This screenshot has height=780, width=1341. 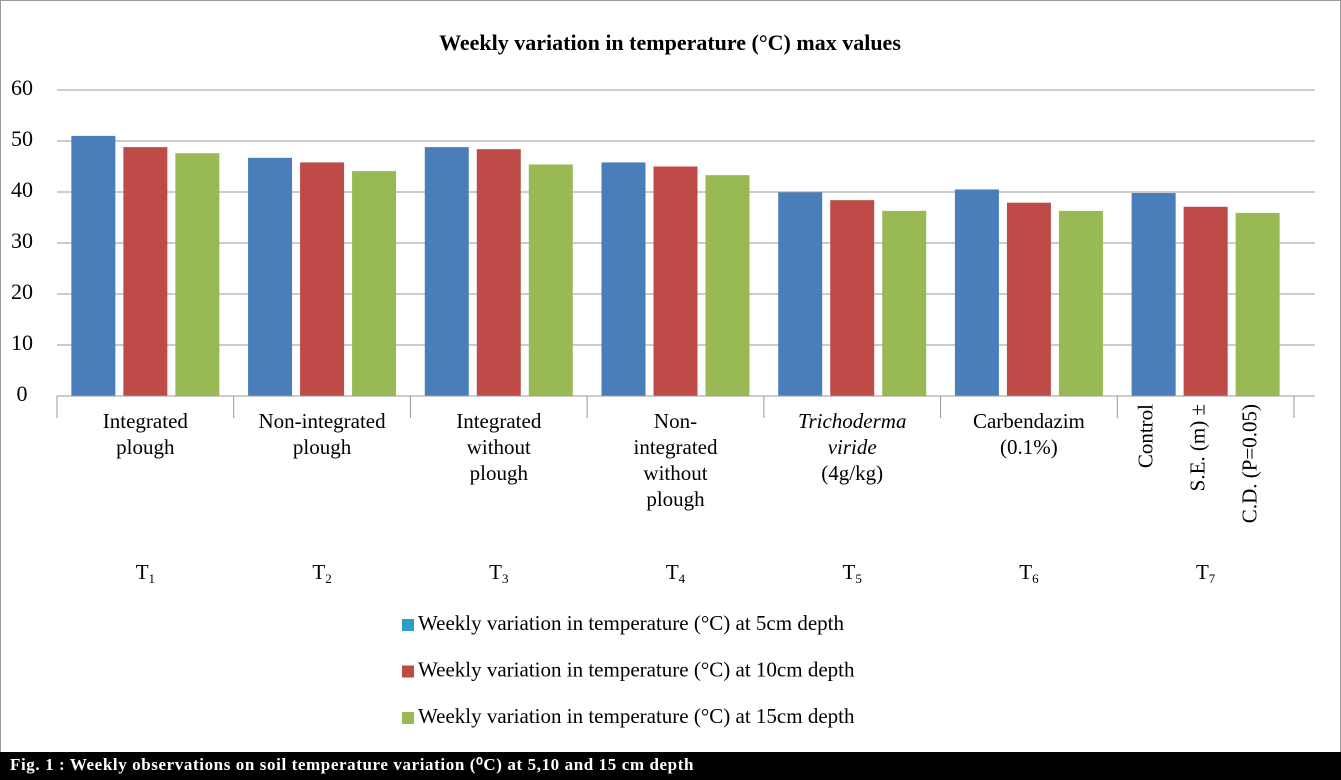 What do you see at coordinates (323, 421) in the screenshot?
I see `x-tick-label: Non-integrated` at bounding box center [323, 421].